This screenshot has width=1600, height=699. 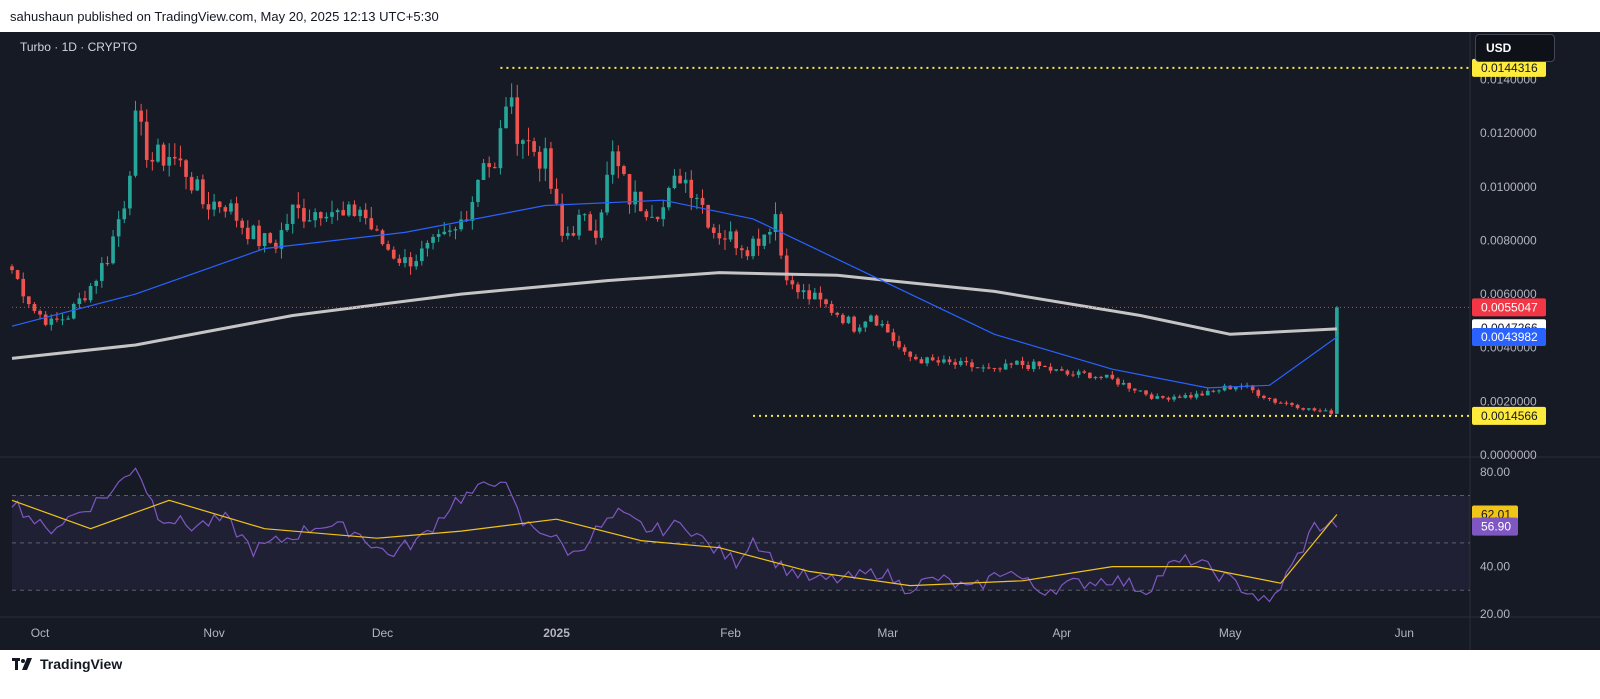 I want to click on currency-button: USD, so click(x=1515, y=48).